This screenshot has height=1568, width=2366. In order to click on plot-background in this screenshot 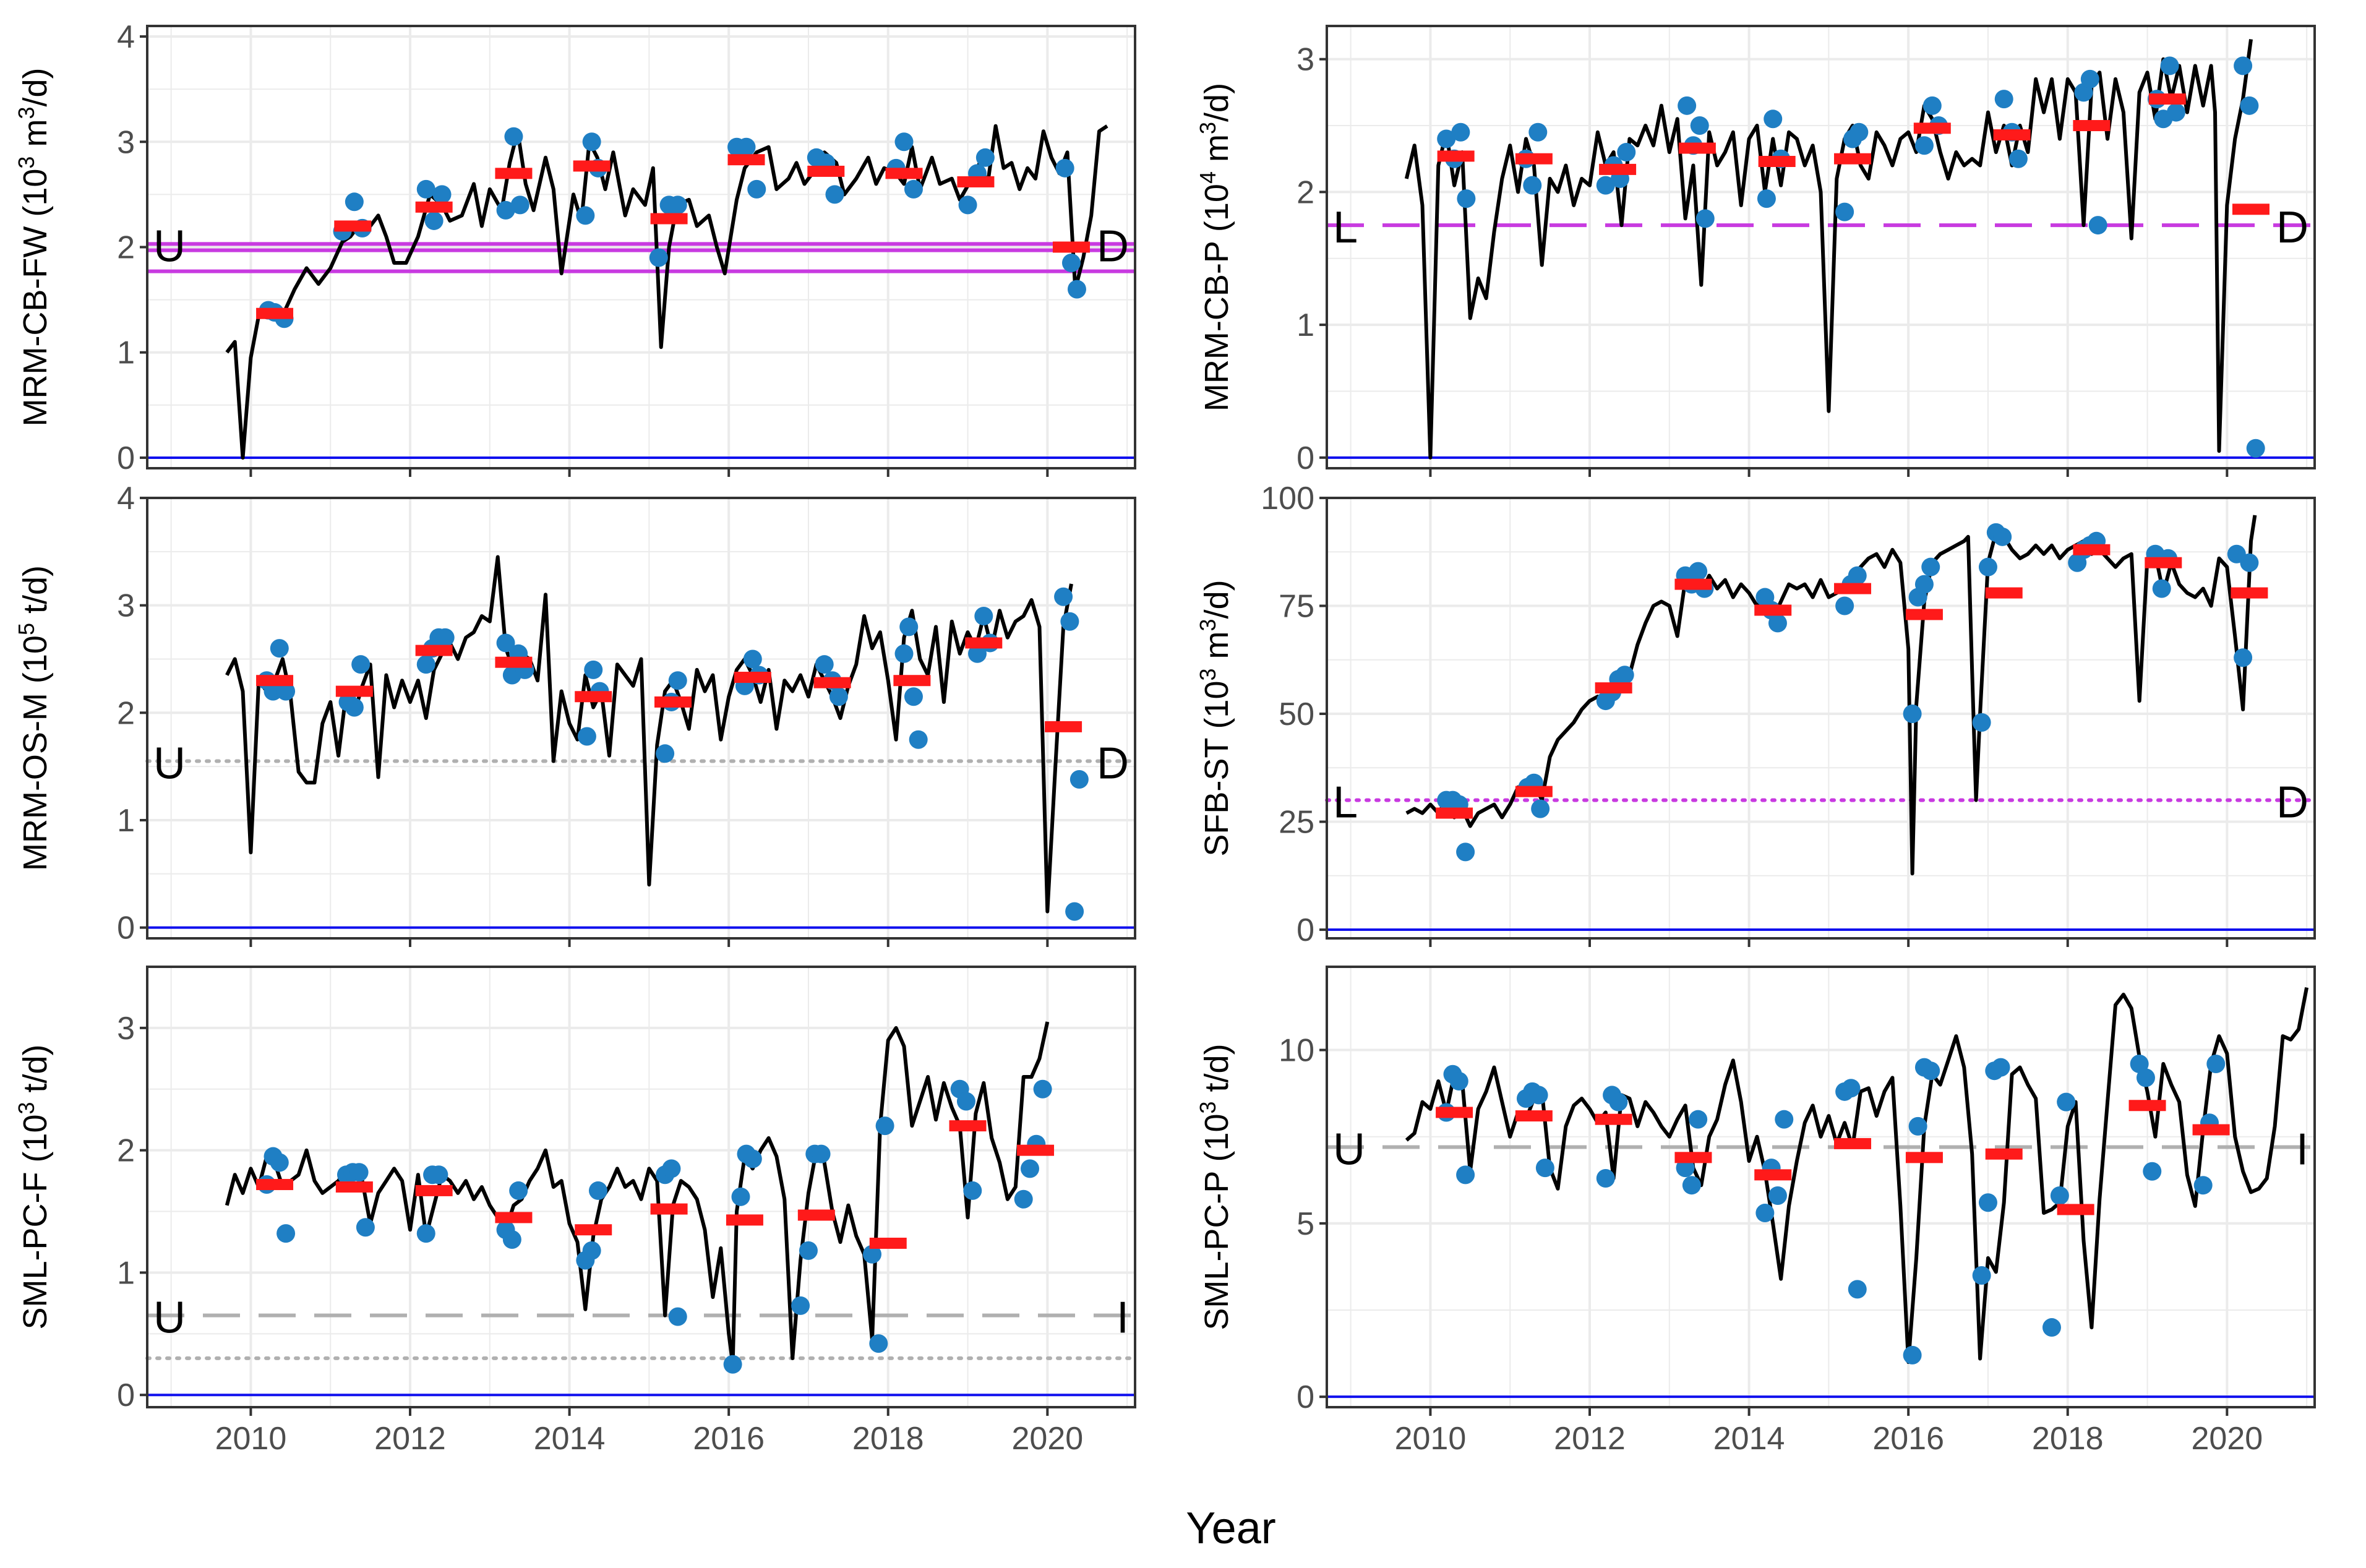, I will do `click(1821, 718)`.